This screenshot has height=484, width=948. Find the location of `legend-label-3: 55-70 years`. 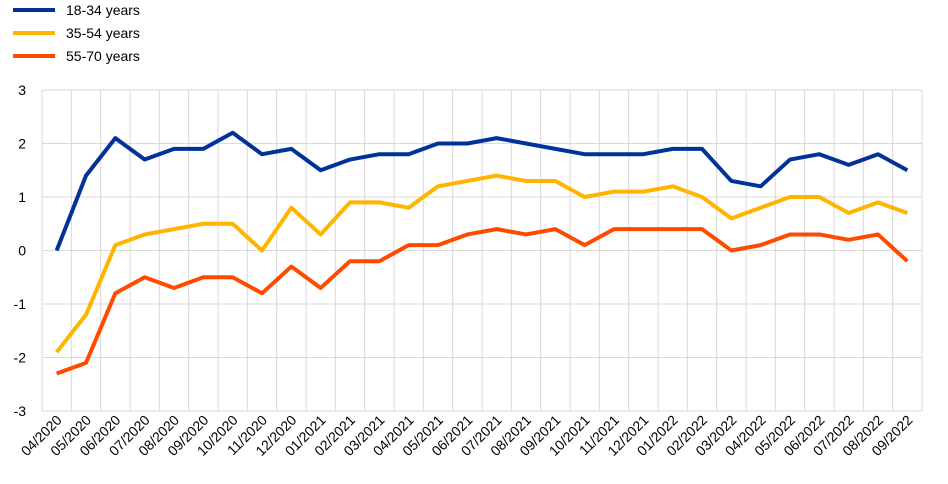

legend-label-3: 55-70 years is located at coordinates (103, 56).